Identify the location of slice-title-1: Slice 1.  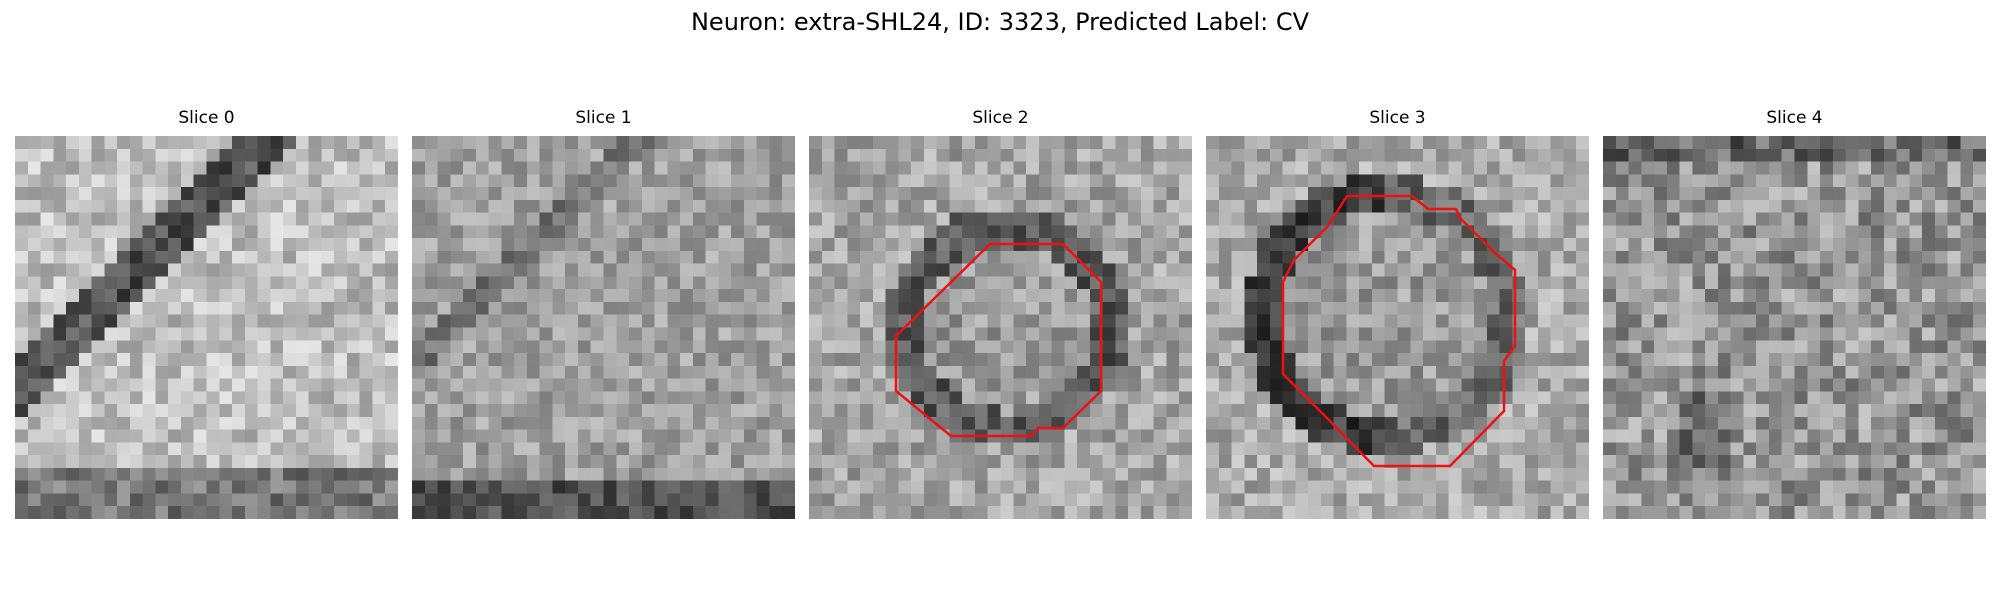
(603, 118).